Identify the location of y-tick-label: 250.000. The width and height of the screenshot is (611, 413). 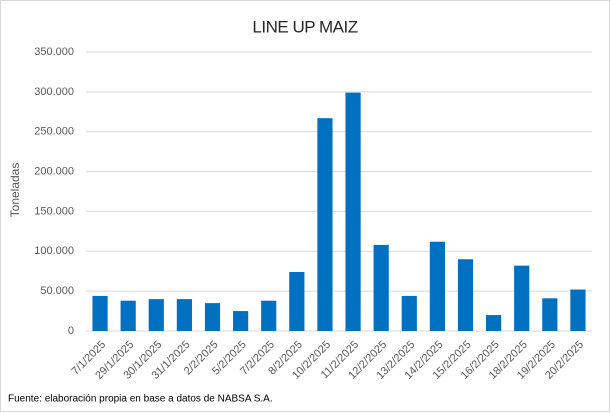
(54, 132).